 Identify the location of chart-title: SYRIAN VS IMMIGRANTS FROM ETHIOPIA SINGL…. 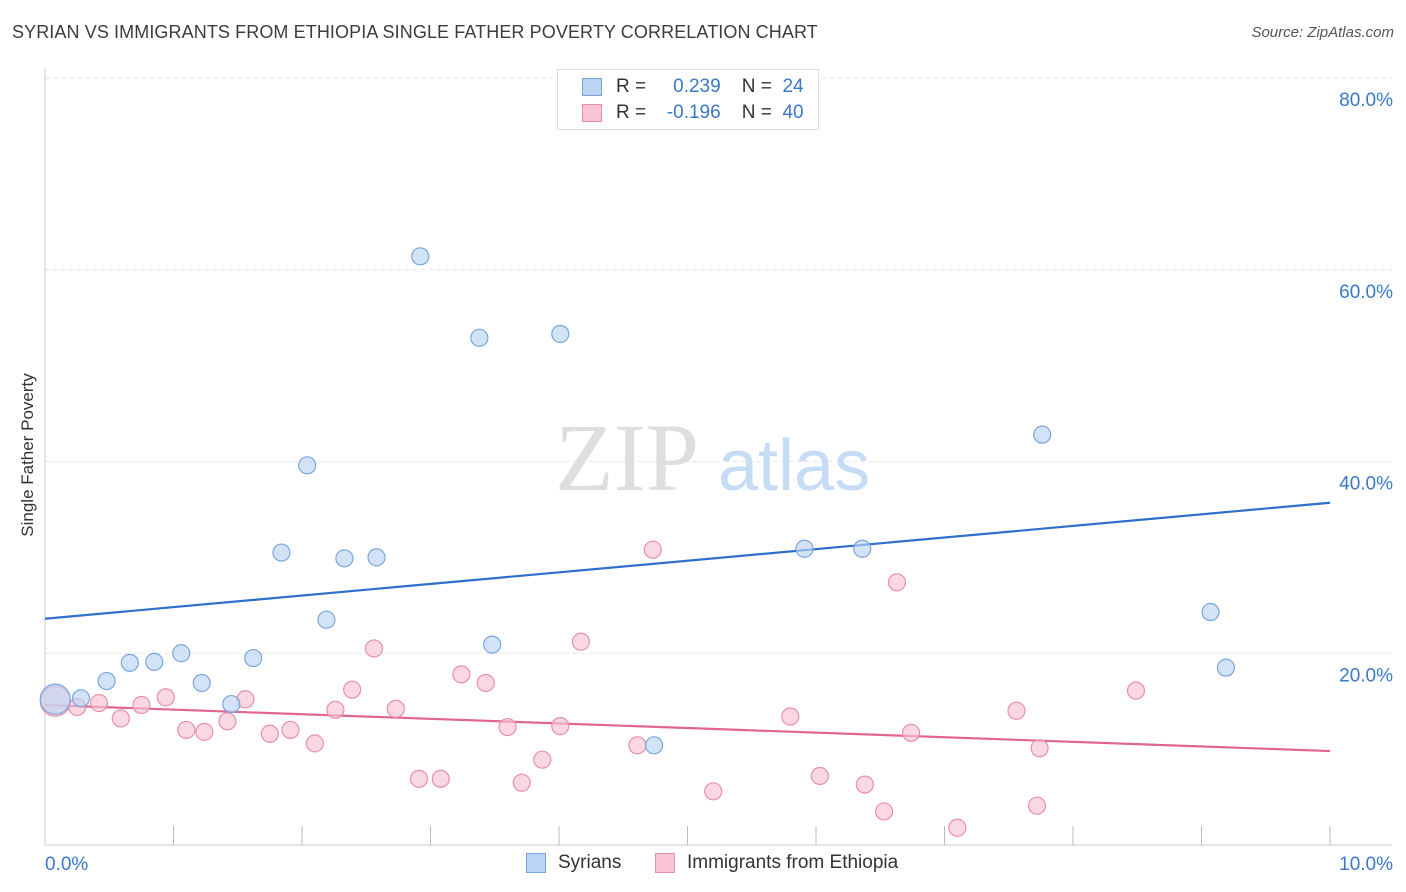
(415, 32).